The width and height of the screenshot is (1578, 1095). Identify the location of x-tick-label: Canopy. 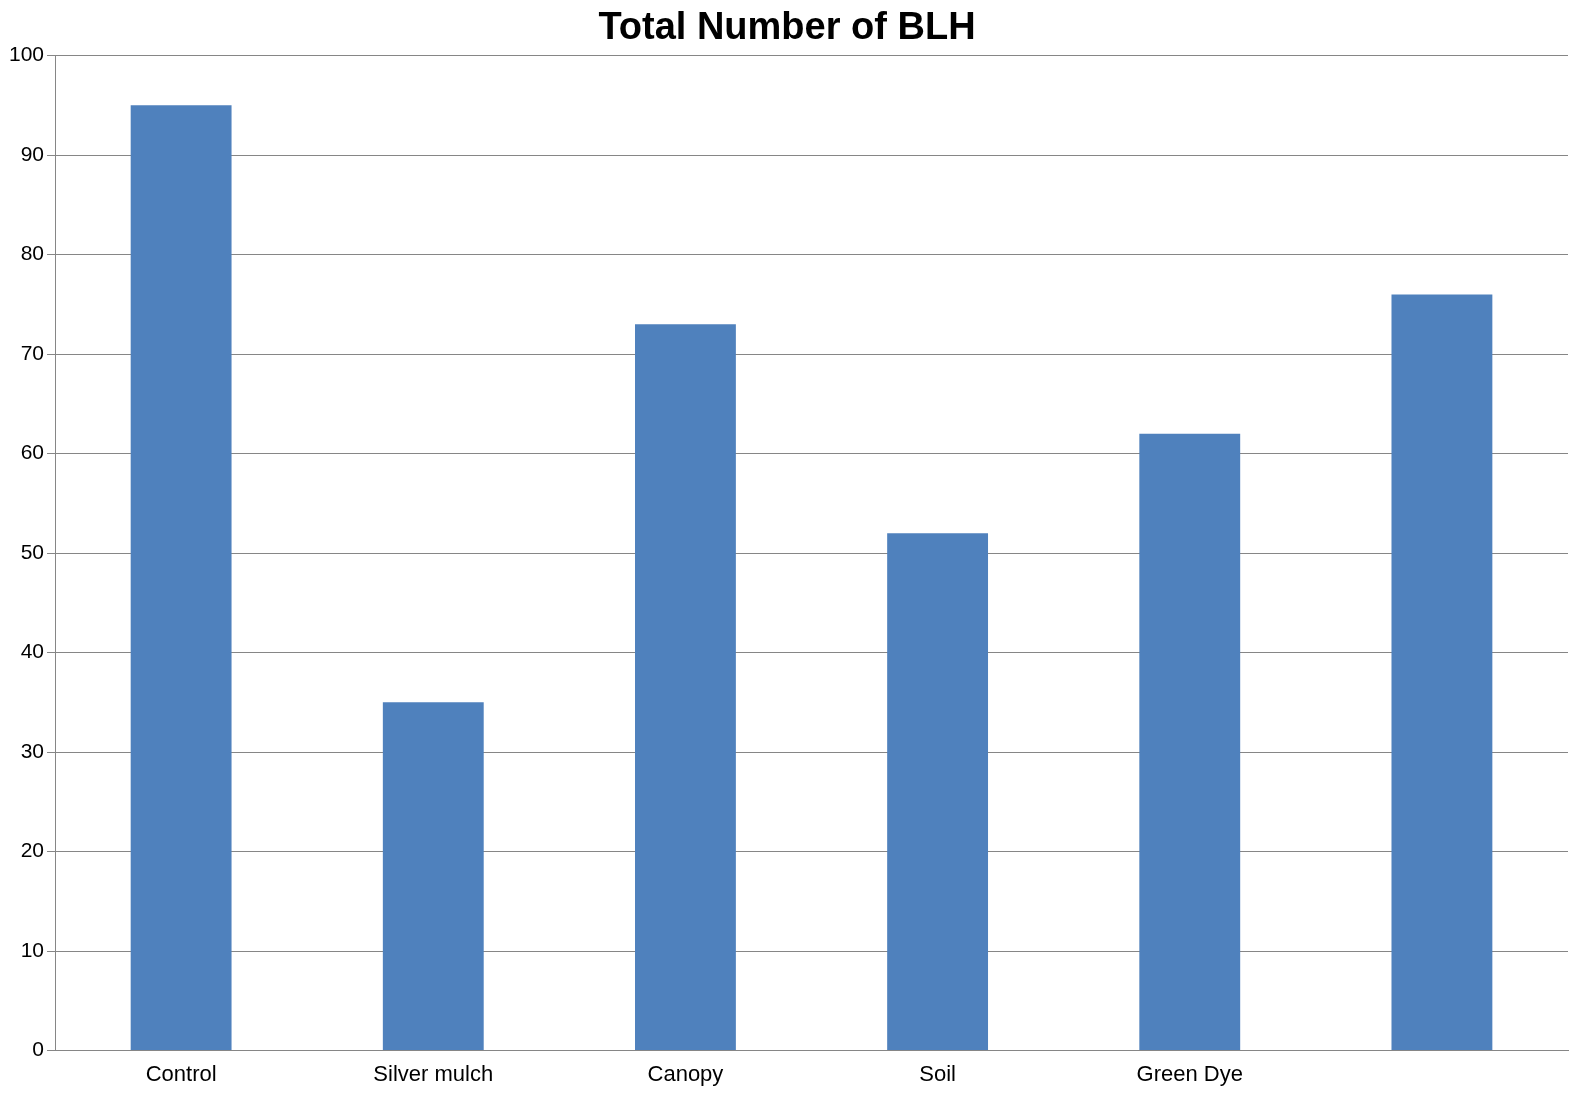
(685, 1073).